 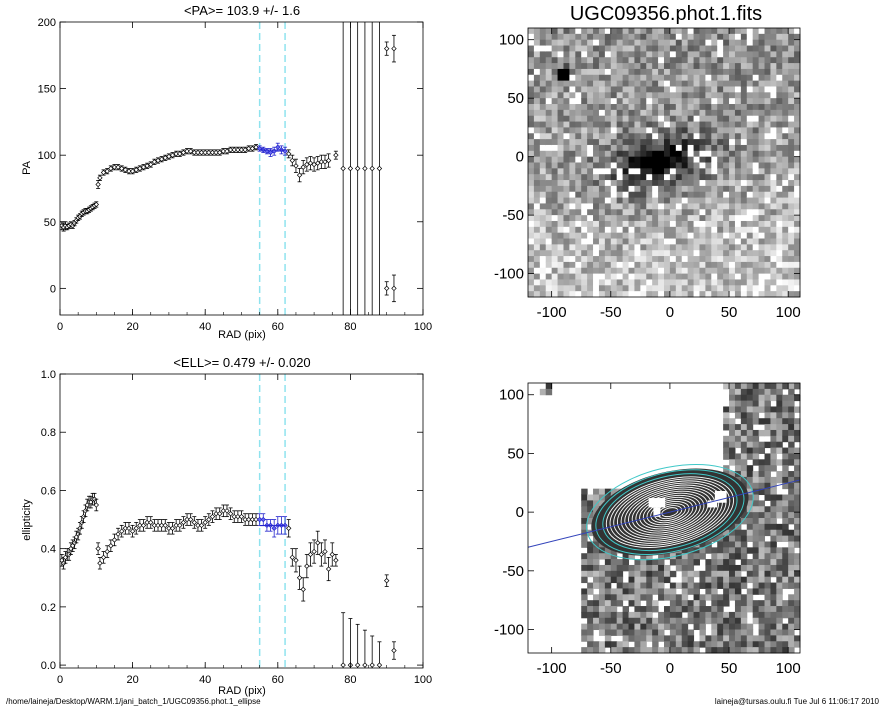 I want to click on ctr-ytick-label: 50, so click(x=515, y=453).